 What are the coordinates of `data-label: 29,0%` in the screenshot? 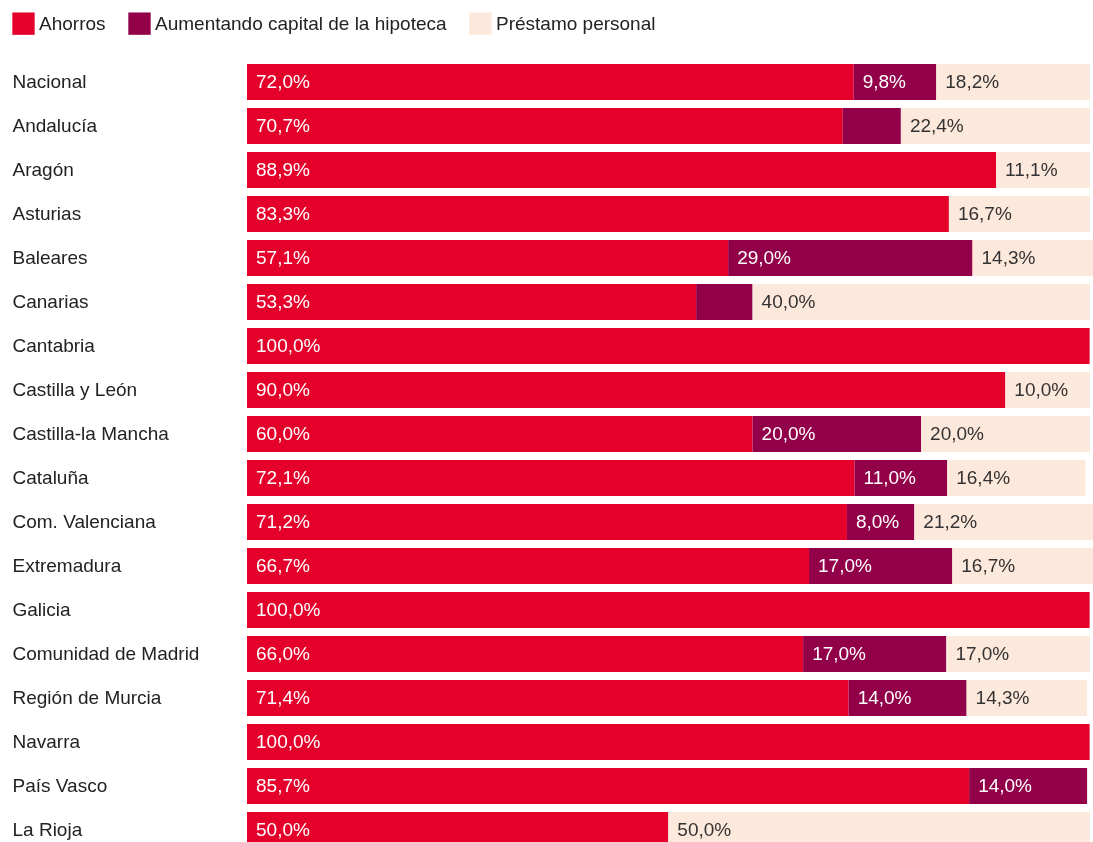 It's located at (764, 257).